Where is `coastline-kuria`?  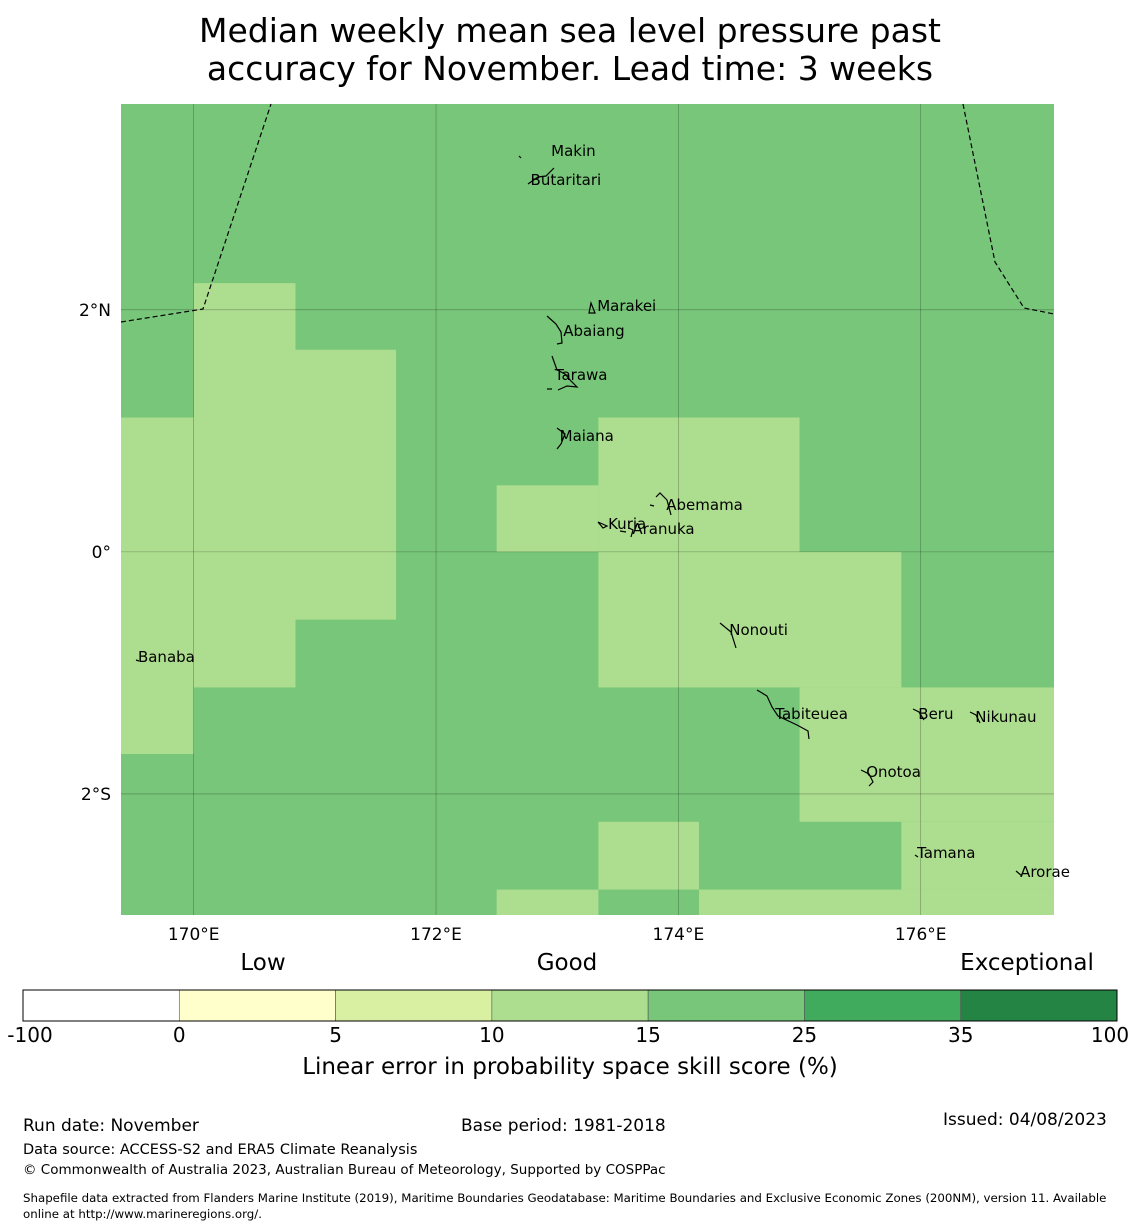 coastline-kuria is located at coordinates (603, 525).